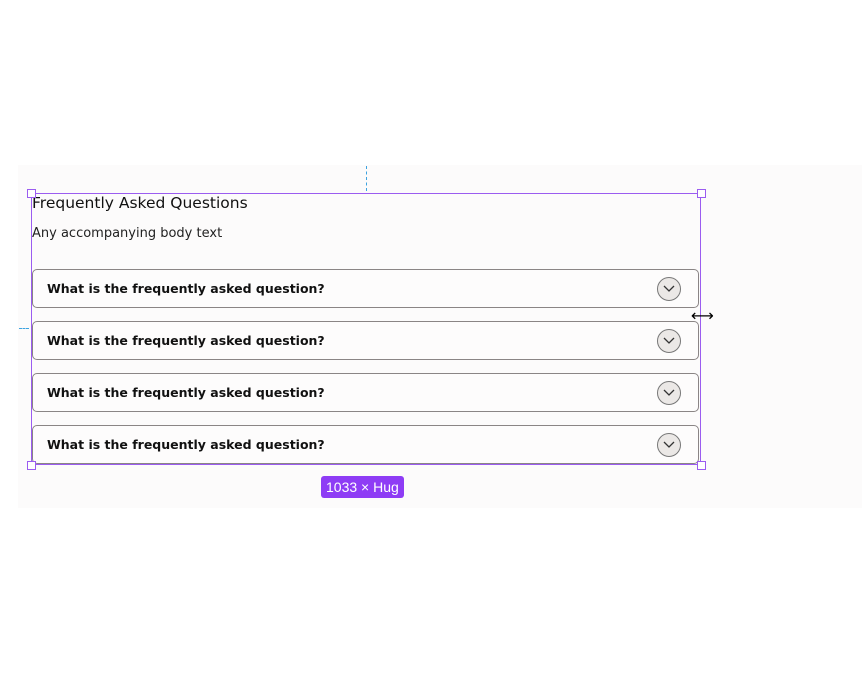 The height and width of the screenshot is (677, 867). I want to click on resize-handle-bottom-left, so click(31, 465).